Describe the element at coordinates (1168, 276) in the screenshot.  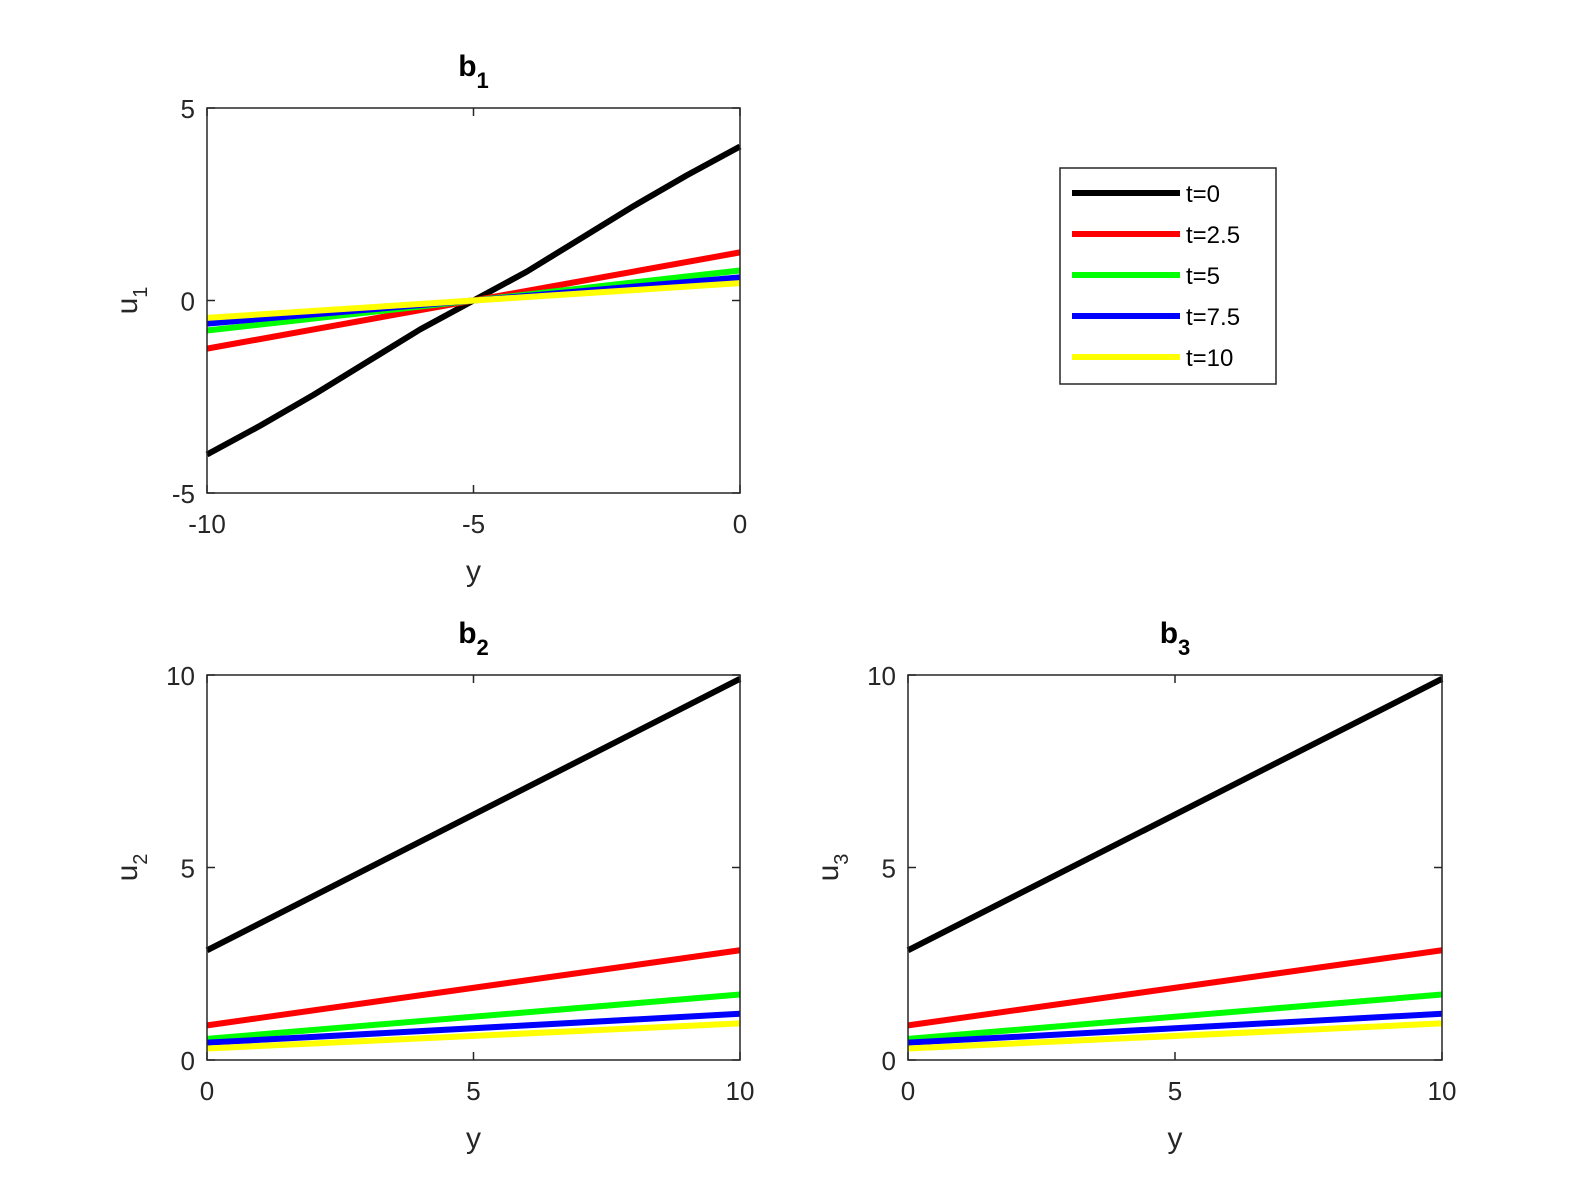
I see `legend: t=0 t=2.5 t=5 t=7.5 t=10` at that location.